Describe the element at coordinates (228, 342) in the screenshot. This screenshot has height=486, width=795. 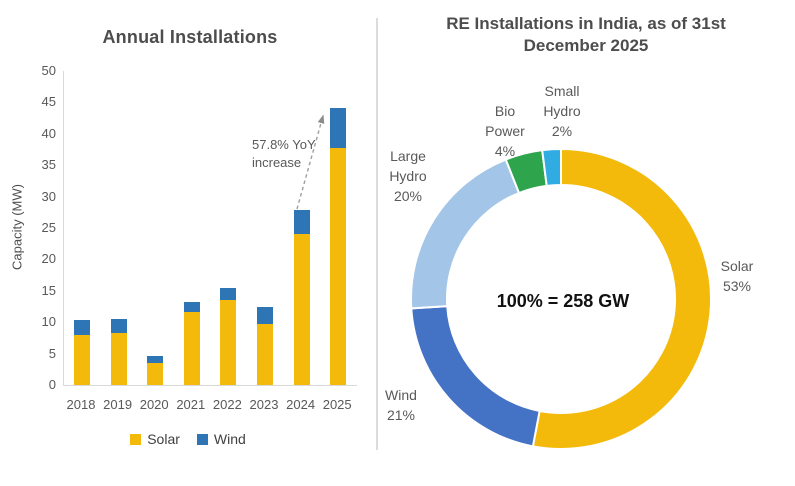
I see `bar-2022-solar` at that location.